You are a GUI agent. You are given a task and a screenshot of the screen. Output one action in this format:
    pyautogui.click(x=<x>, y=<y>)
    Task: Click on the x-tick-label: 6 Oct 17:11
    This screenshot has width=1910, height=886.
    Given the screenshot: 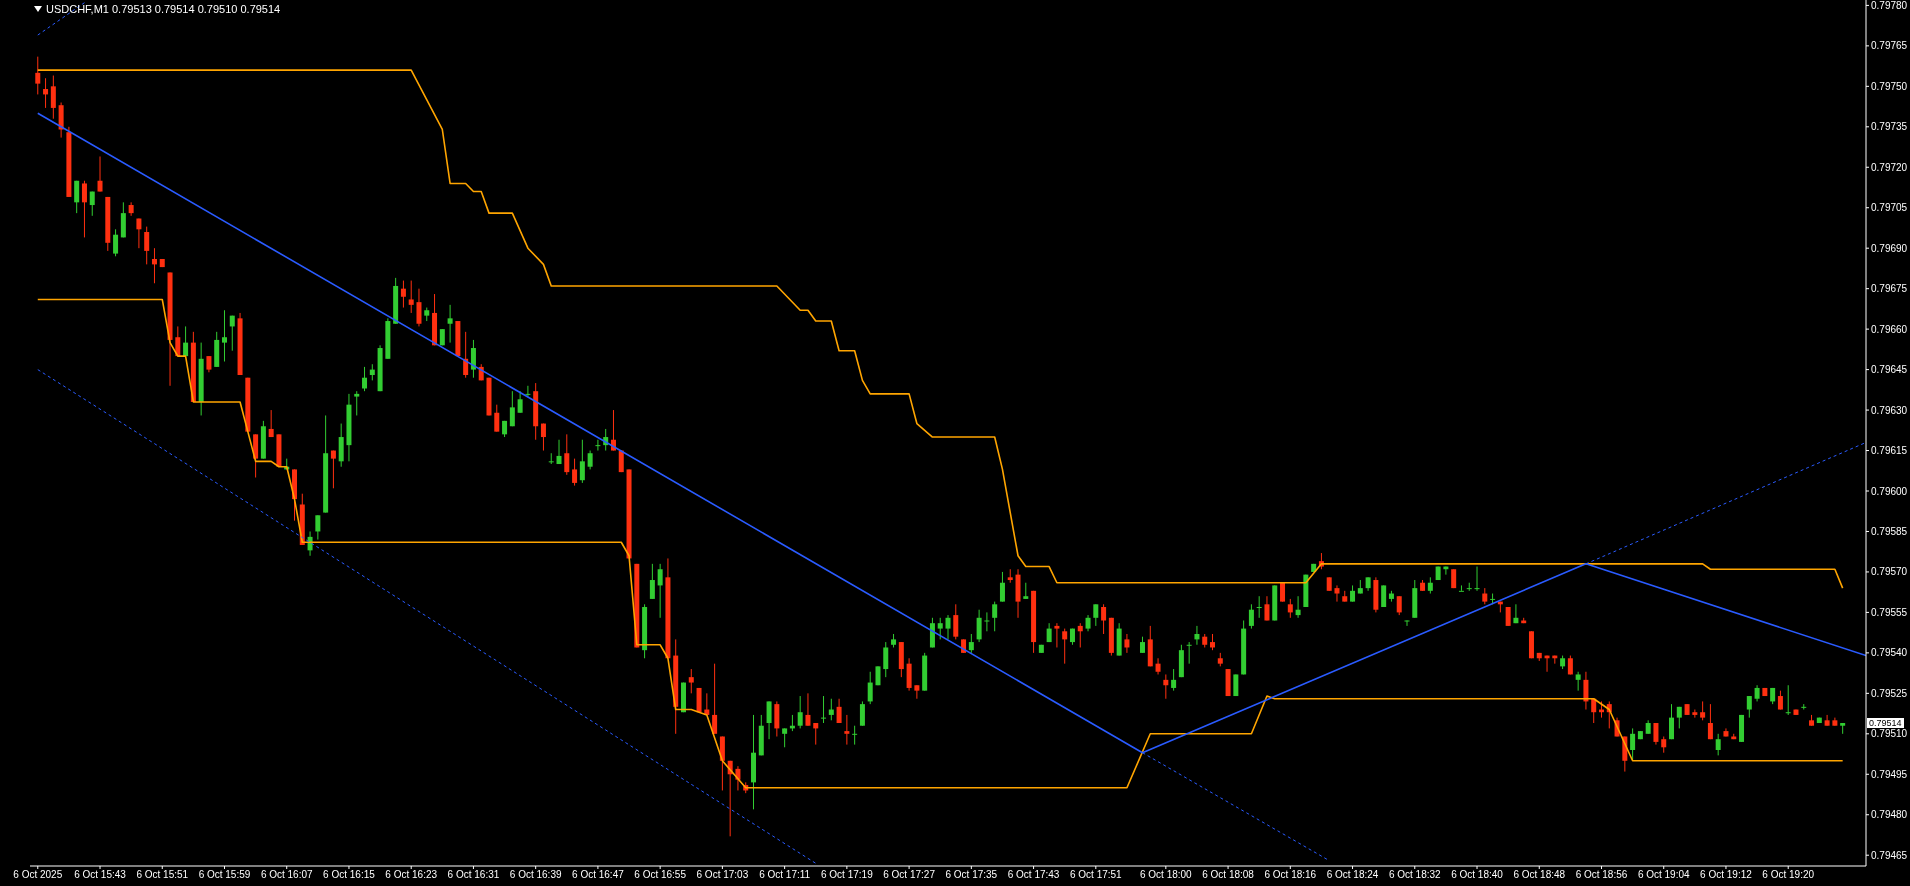 What is the action you would take?
    pyautogui.click(x=785, y=875)
    